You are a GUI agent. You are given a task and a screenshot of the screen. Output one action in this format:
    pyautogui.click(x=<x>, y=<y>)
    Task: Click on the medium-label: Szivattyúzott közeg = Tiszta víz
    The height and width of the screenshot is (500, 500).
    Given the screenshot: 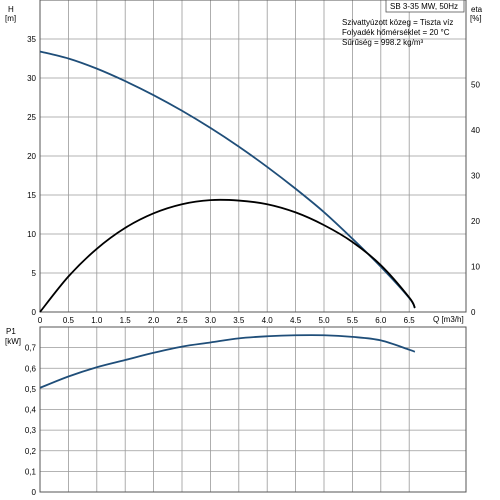 What is the action you would take?
    pyautogui.click(x=397, y=22)
    